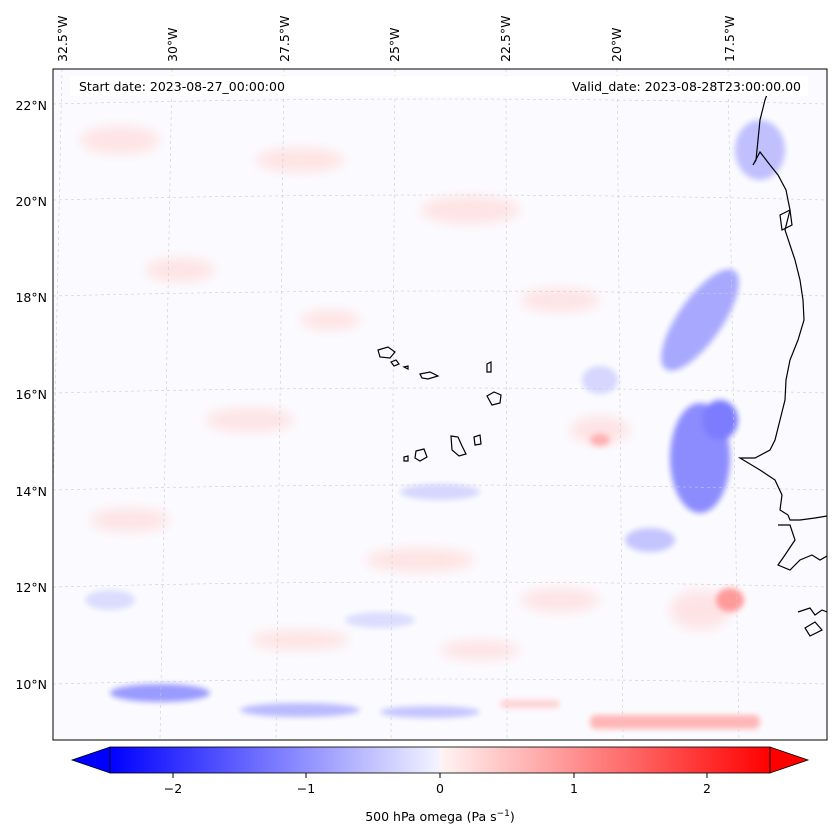 This screenshot has height=839, width=837. I want to click on colorbar-negative, so click(275, 760).